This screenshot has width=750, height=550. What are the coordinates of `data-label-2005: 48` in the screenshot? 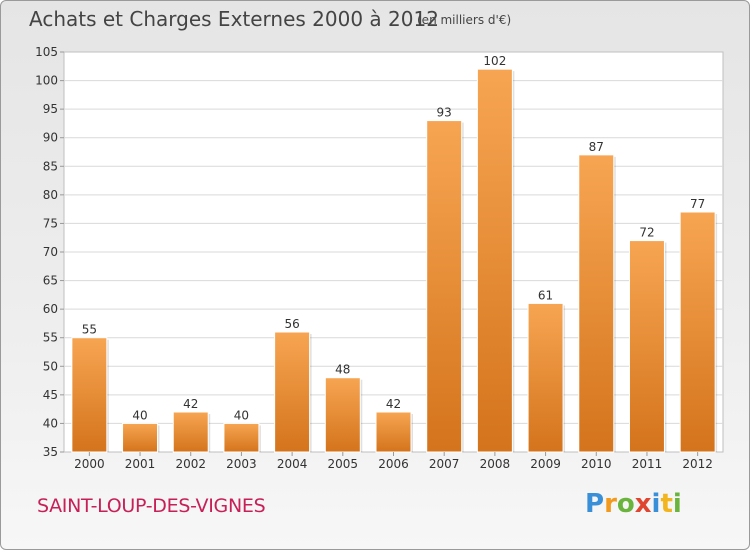 It's located at (342, 370).